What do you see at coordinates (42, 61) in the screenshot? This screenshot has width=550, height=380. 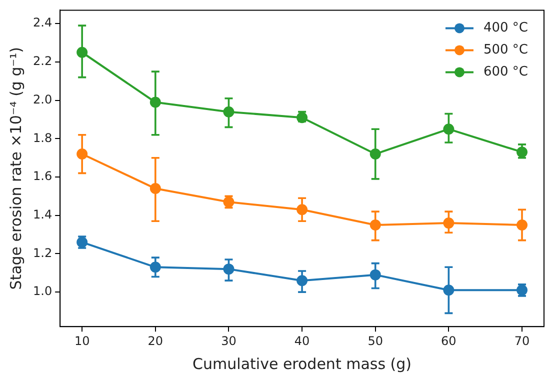 I see `y-tick-label: 2.2` at bounding box center [42, 61].